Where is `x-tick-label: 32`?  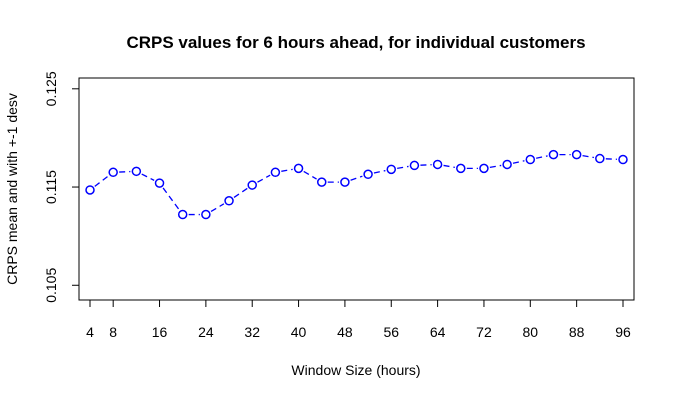
x-tick-label: 32 is located at coordinates (252, 332).